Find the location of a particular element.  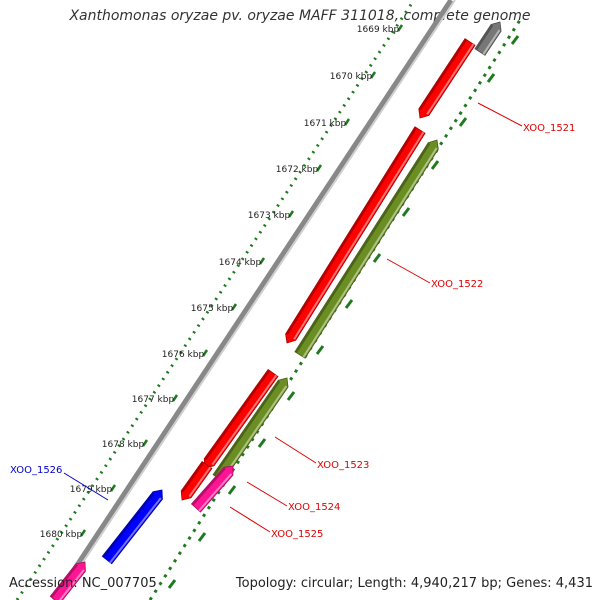

tick-label: 1670 kbp is located at coordinates (351, 77).